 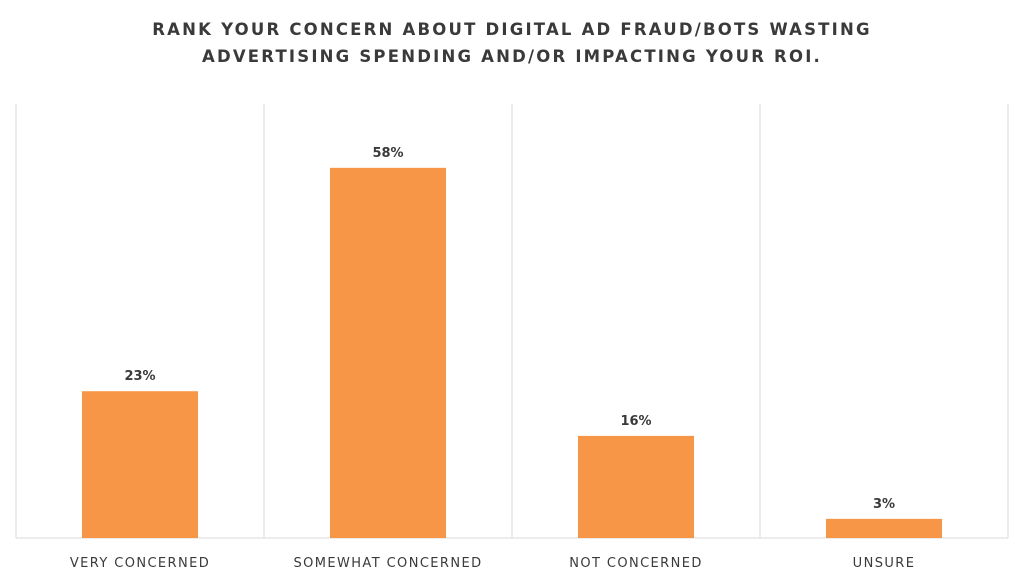 I want to click on bar-very-concerned, so click(x=140, y=464).